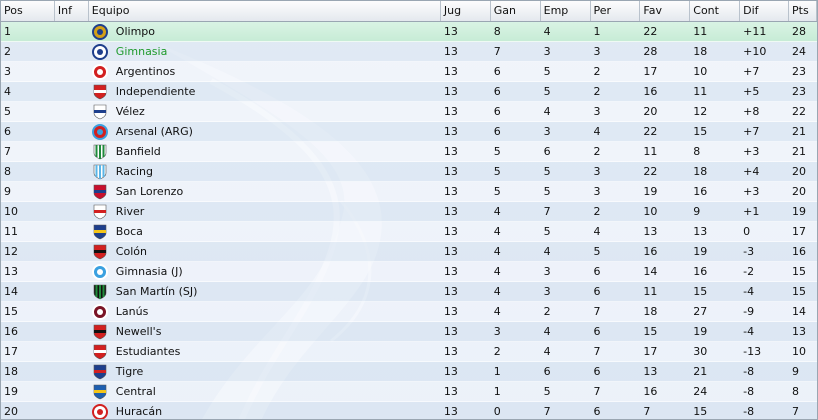  What do you see at coordinates (700, 111) in the screenshot?
I see `cell-cont: 12` at bounding box center [700, 111].